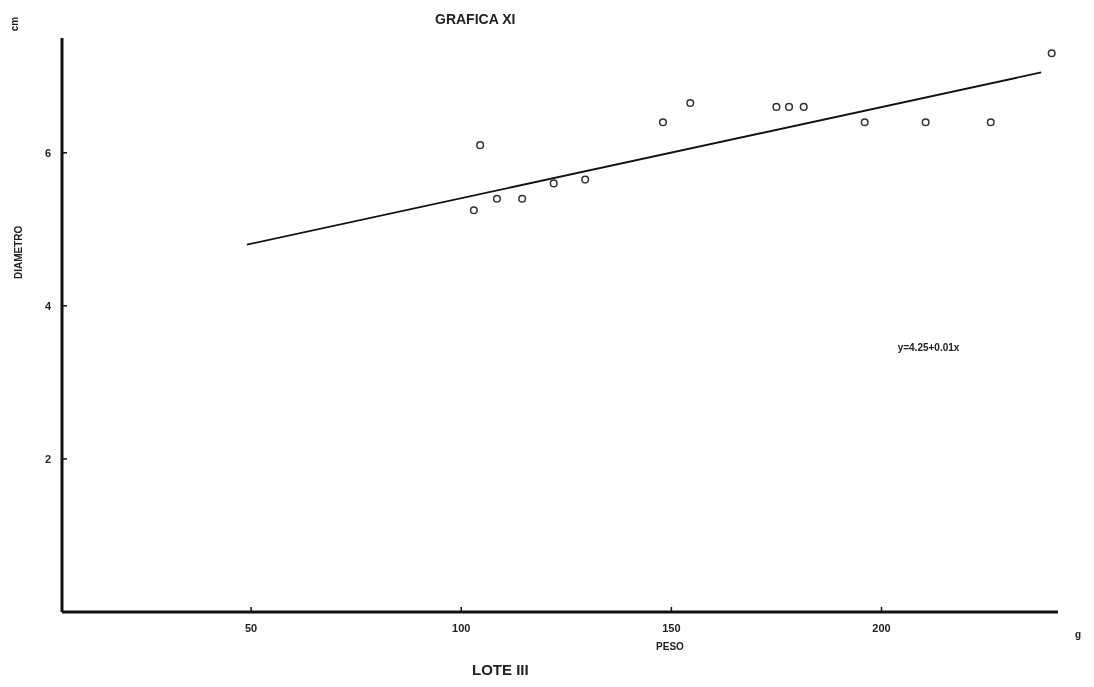 The width and height of the screenshot is (1094, 687). Describe the element at coordinates (251, 628) in the screenshot. I see `x-tick-label: 50` at that location.